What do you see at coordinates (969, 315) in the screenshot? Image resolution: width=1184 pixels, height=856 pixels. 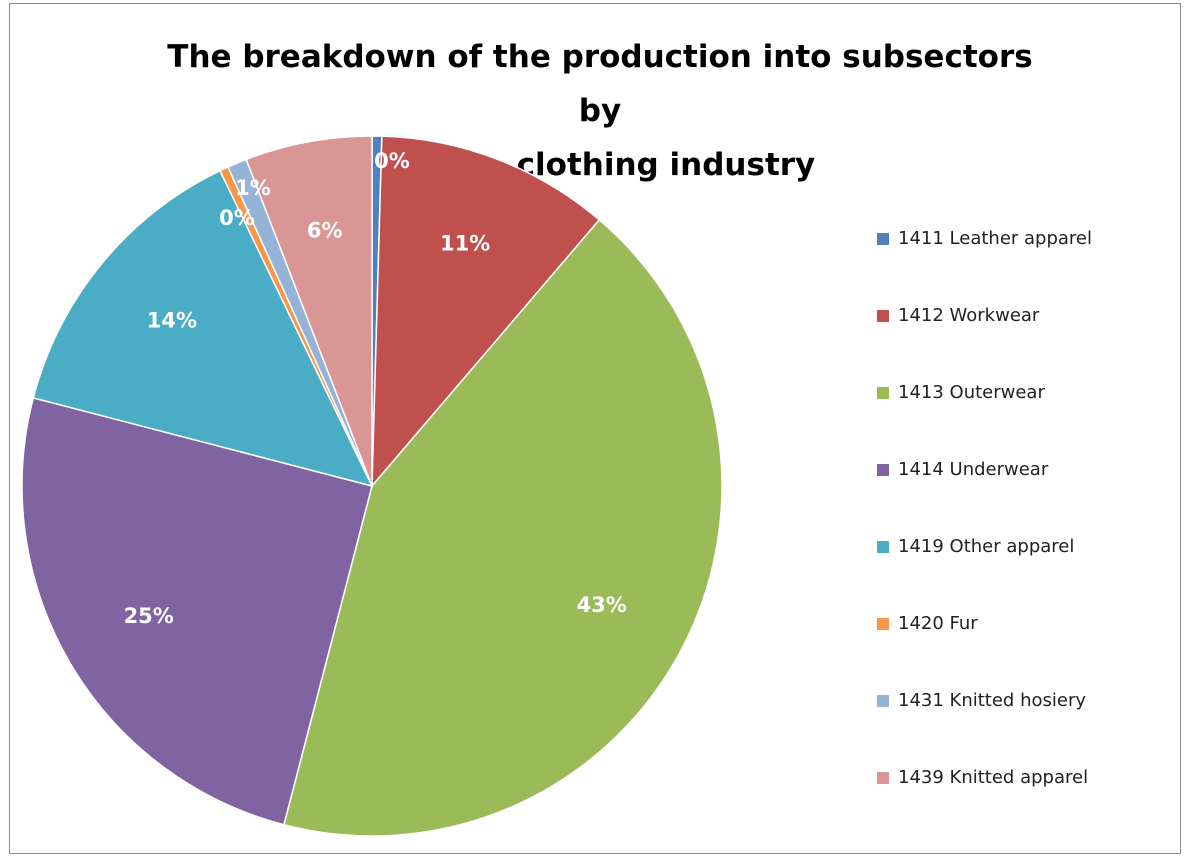 I see `legend-label: 1412 Workwear` at bounding box center [969, 315].